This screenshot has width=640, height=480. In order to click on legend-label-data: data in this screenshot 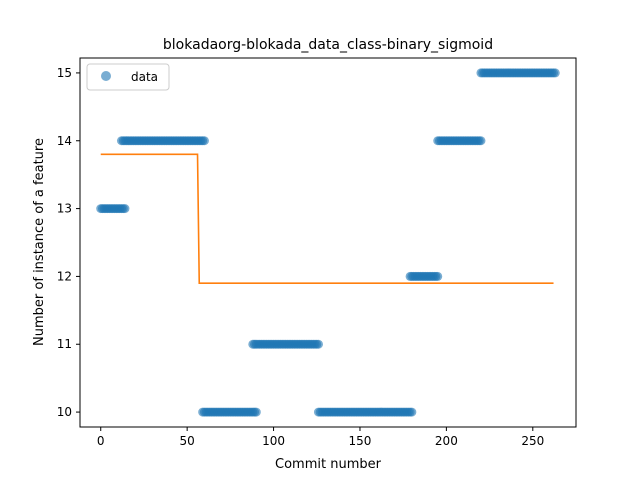, I will do `click(144, 77)`.